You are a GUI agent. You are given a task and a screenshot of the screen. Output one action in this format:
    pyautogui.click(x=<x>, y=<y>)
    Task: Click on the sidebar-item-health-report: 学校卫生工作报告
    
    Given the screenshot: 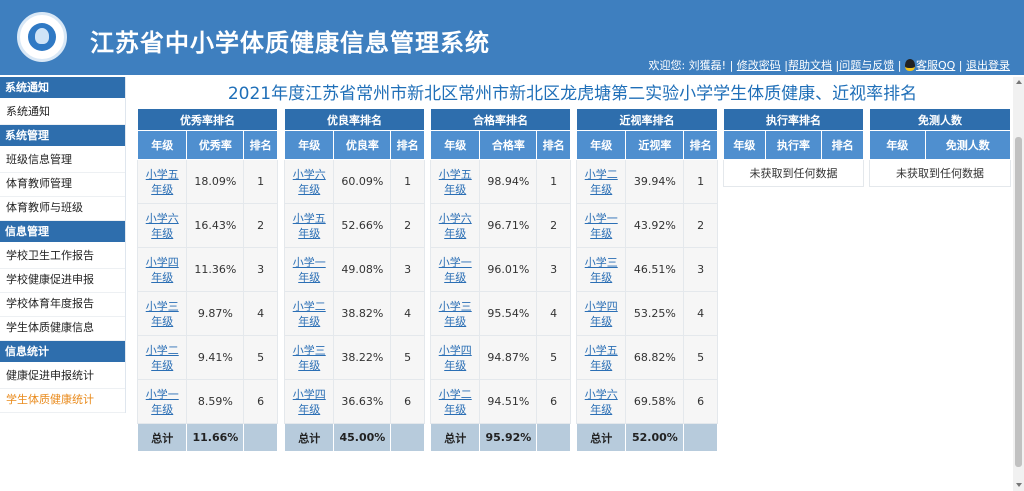 What is the action you would take?
    pyautogui.click(x=62, y=257)
    